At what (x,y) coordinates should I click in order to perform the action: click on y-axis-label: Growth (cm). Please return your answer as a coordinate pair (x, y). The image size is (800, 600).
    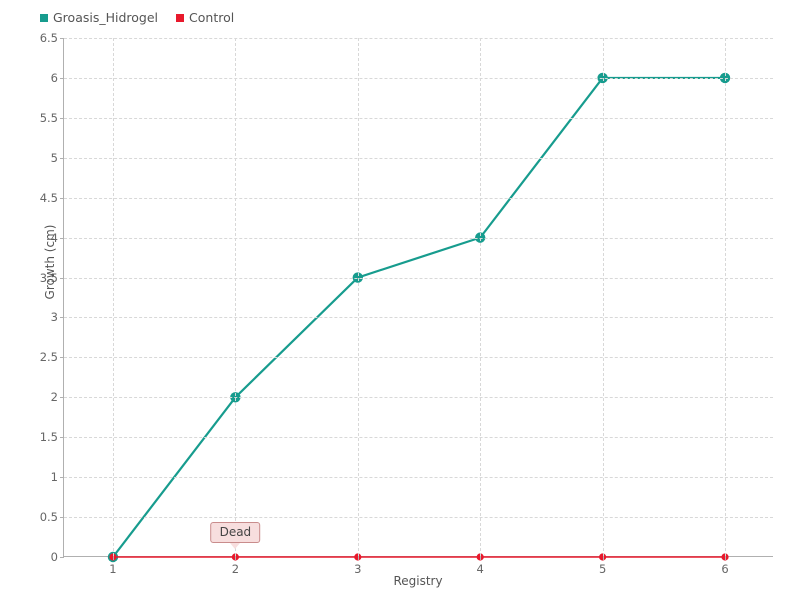
    Looking at the image, I should click on (50, 262).